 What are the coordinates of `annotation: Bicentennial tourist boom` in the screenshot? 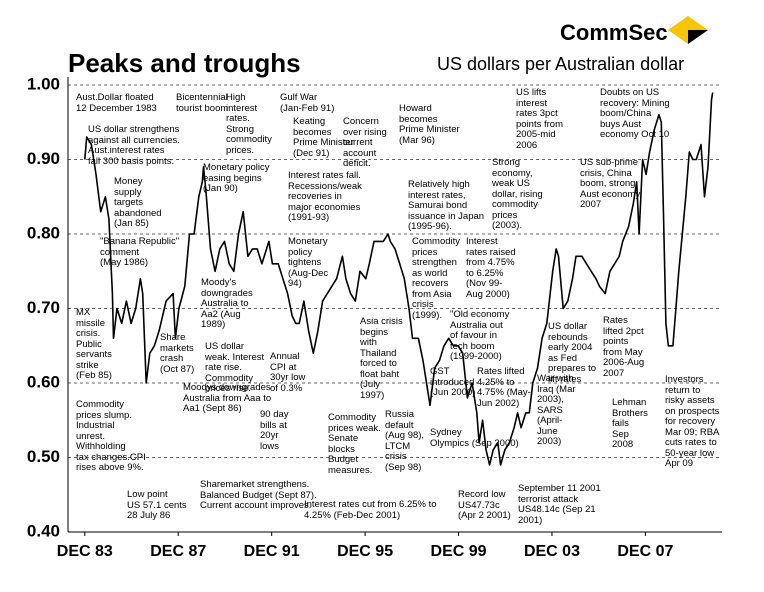 It's located at (202, 103).